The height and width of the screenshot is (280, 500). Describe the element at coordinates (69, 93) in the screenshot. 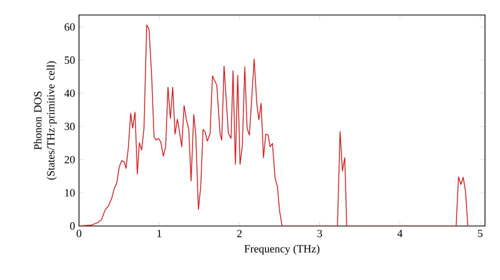

I see `y-tick-label: 40` at that location.